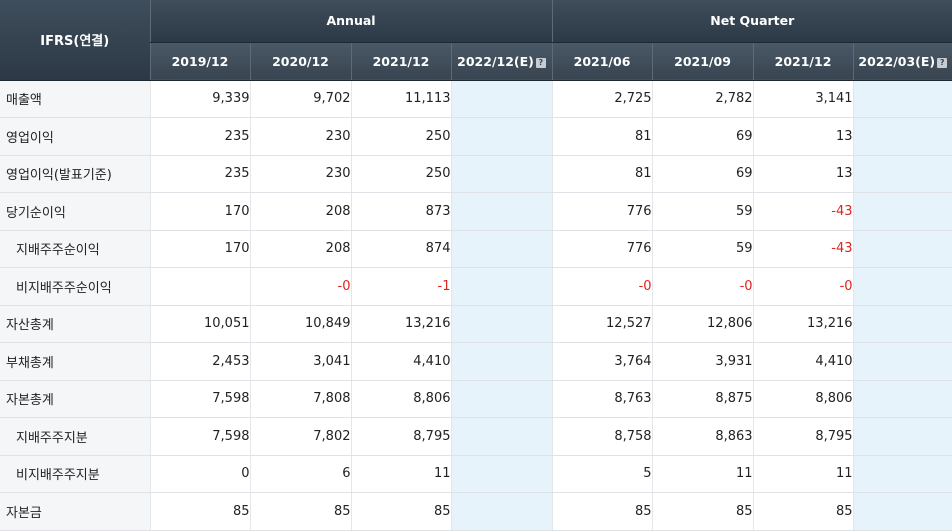 The height and width of the screenshot is (531, 952). Describe the element at coordinates (75, 174) in the screenshot. I see `row-label: 영업이익(발표기준)` at that location.